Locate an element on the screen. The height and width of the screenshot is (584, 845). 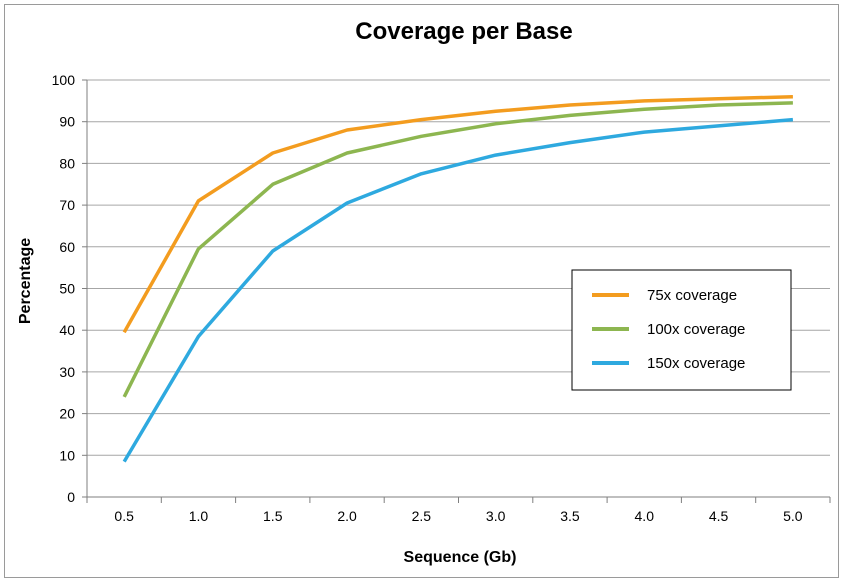
x-tick-labels: 0.5 1.0 1.5 2.0 2.5 3.0 3.5 4.0 4.5 5.0 is located at coordinates (458, 516).